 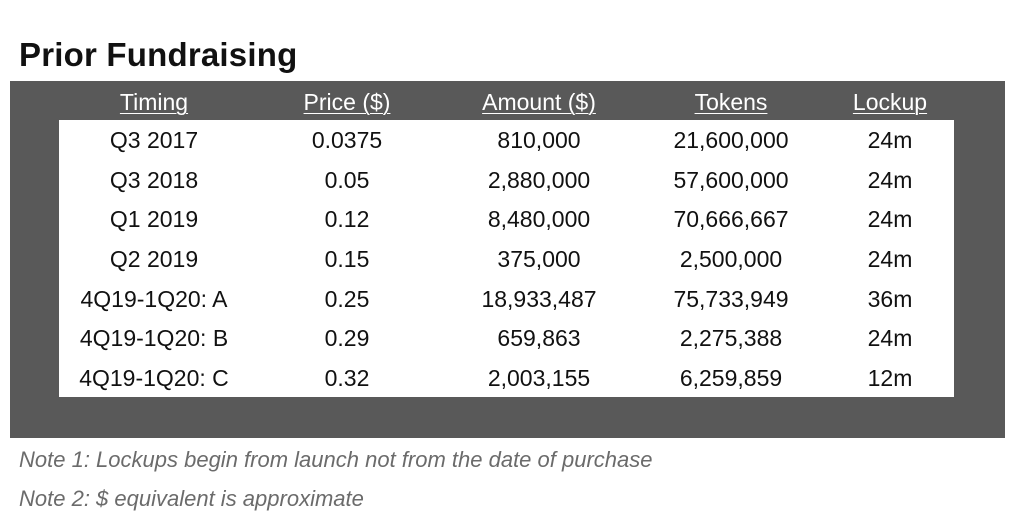 I want to click on cell-tokens: 57,600,000, so click(x=731, y=180).